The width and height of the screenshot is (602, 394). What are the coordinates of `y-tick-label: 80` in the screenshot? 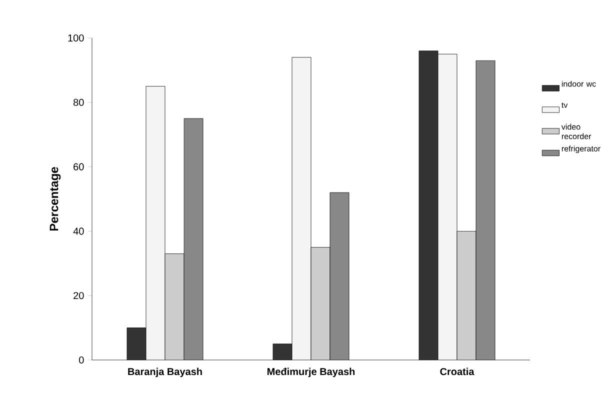 It's located at (79, 102).